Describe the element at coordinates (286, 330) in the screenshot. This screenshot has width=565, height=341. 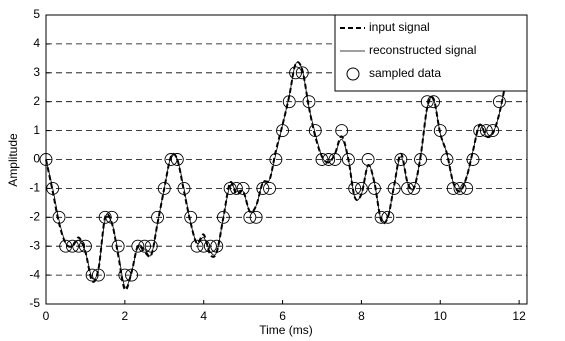
I see `x-axis-label: Time (ms)` at that location.